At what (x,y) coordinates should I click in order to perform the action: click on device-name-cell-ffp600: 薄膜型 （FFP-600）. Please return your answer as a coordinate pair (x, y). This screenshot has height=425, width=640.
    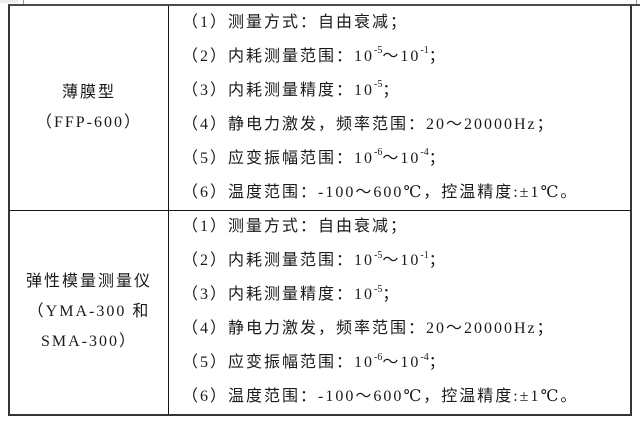
    Looking at the image, I should click on (89, 108).